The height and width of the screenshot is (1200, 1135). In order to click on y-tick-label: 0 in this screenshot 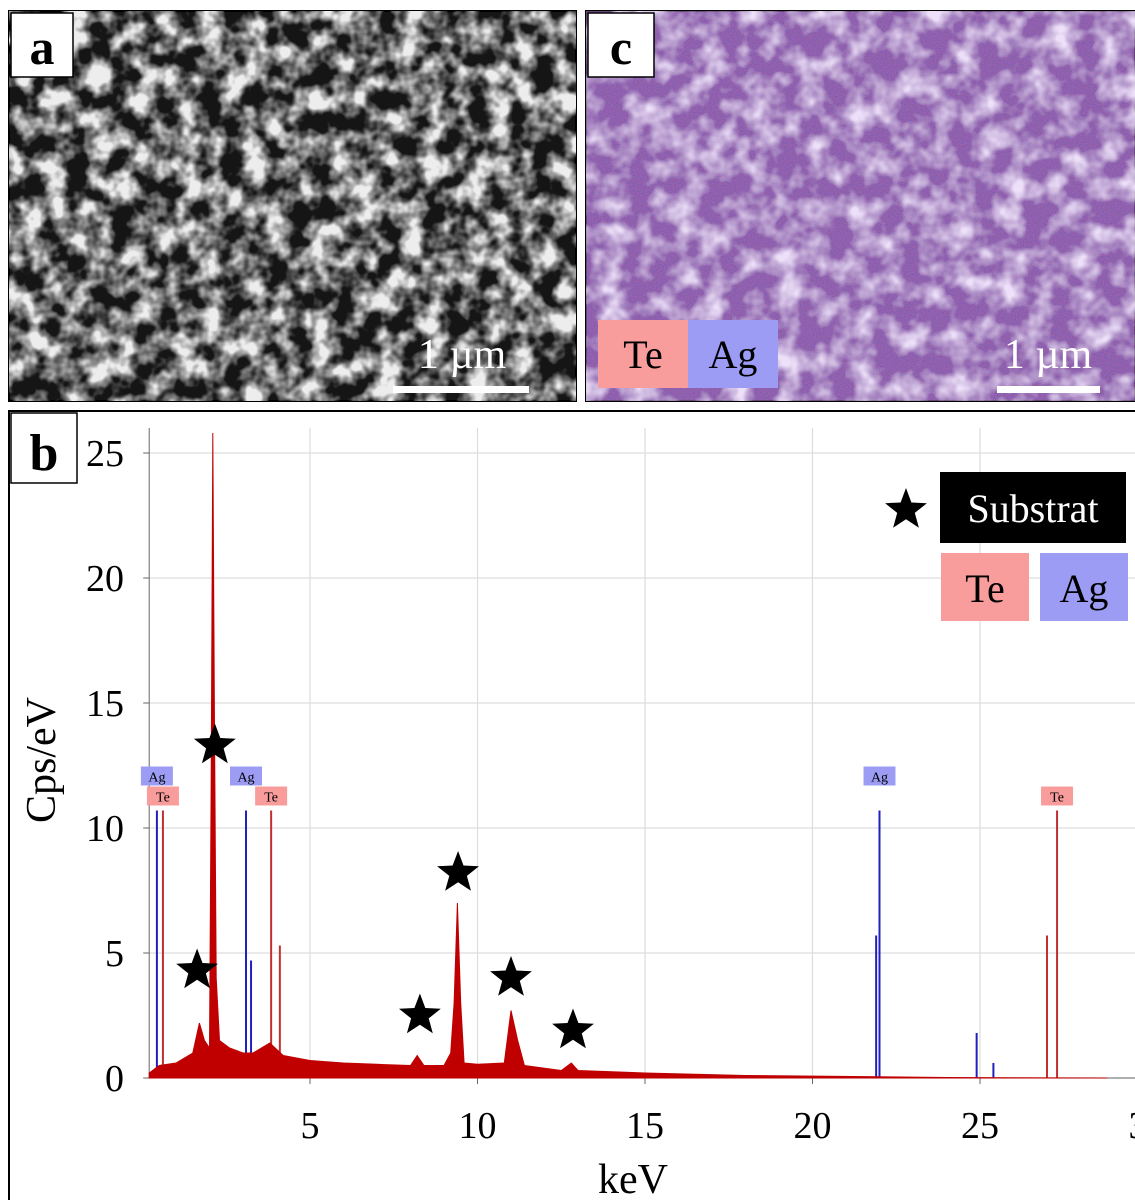, I will do `click(114, 1079)`.